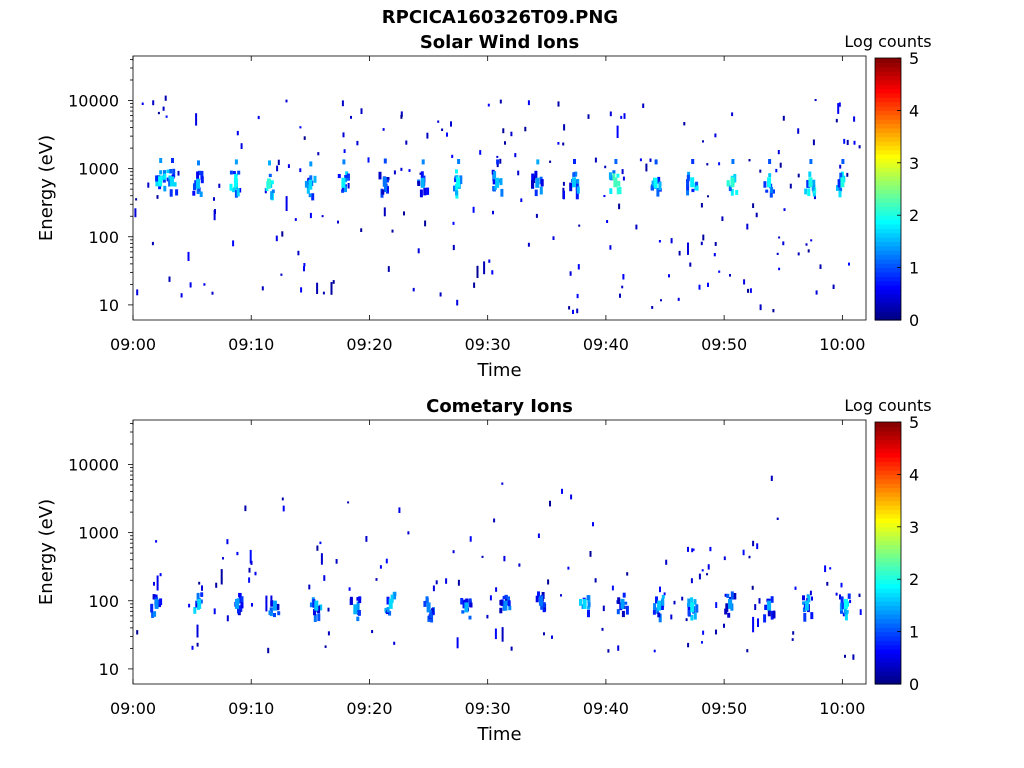 The image size is (1024, 768). I want to click on x-tick-label: 09:10, so click(251, 344).